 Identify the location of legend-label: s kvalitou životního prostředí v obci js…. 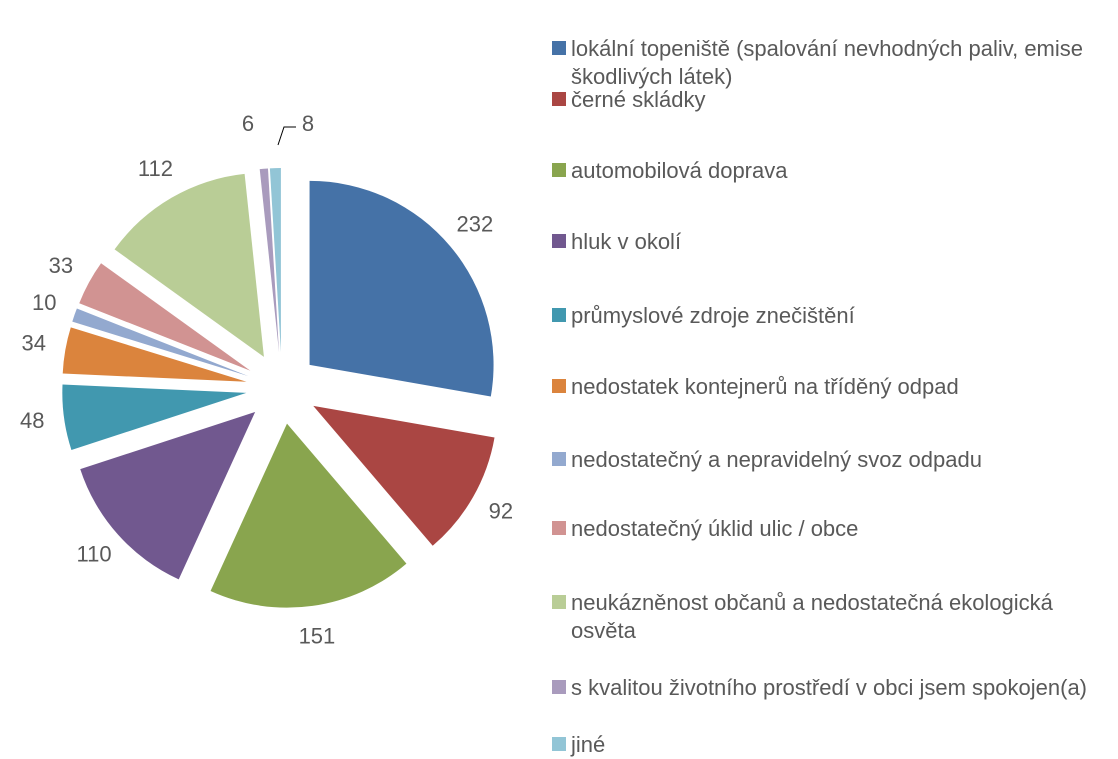
(829, 687).